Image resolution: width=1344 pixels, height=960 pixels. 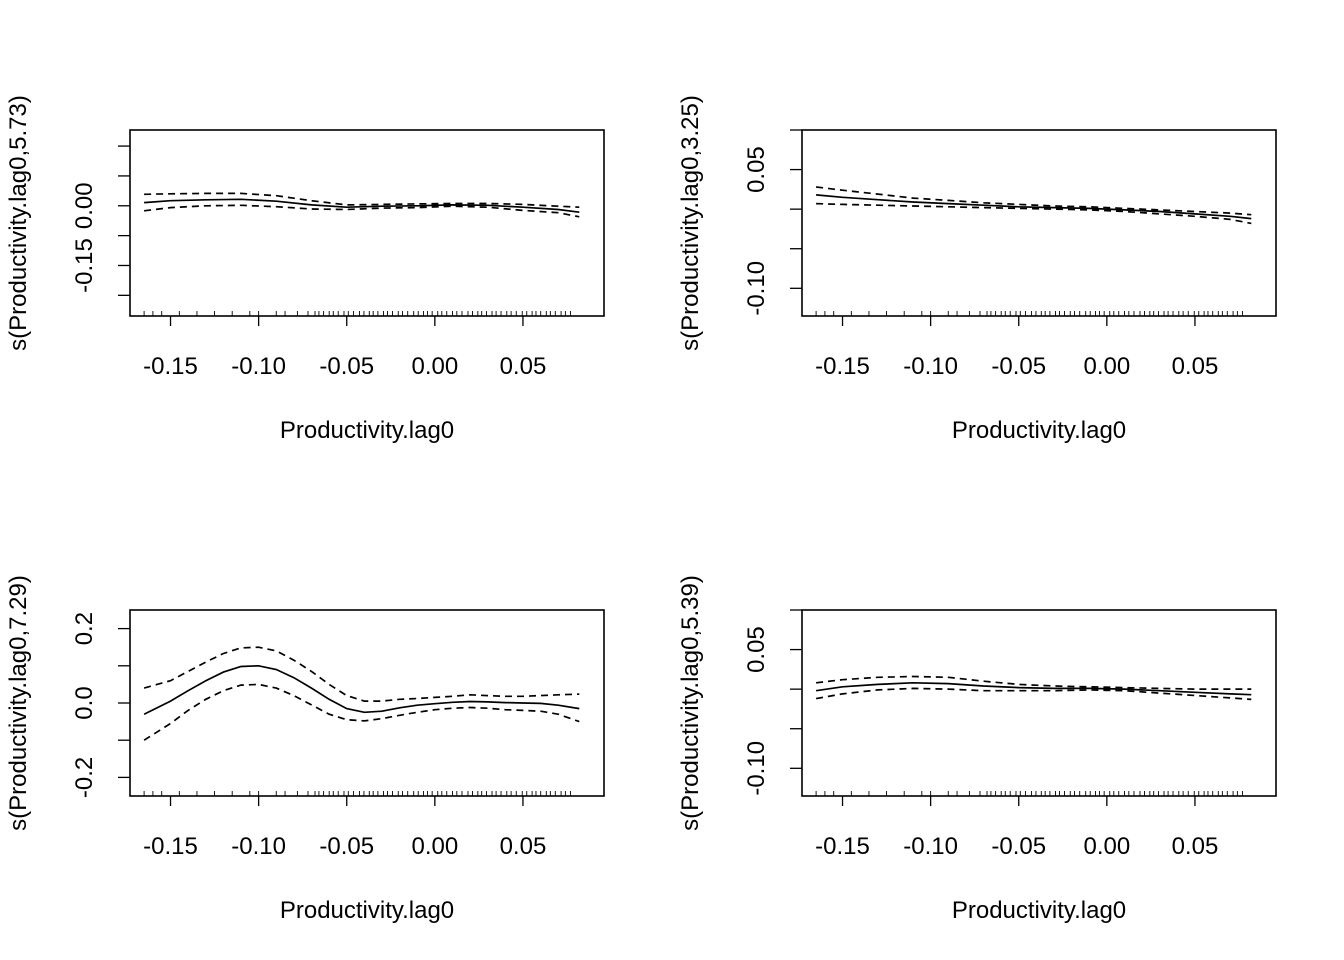 What do you see at coordinates (84, 265) in the screenshot?
I see `y-tick-label: -0.15` at bounding box center [84, 265].